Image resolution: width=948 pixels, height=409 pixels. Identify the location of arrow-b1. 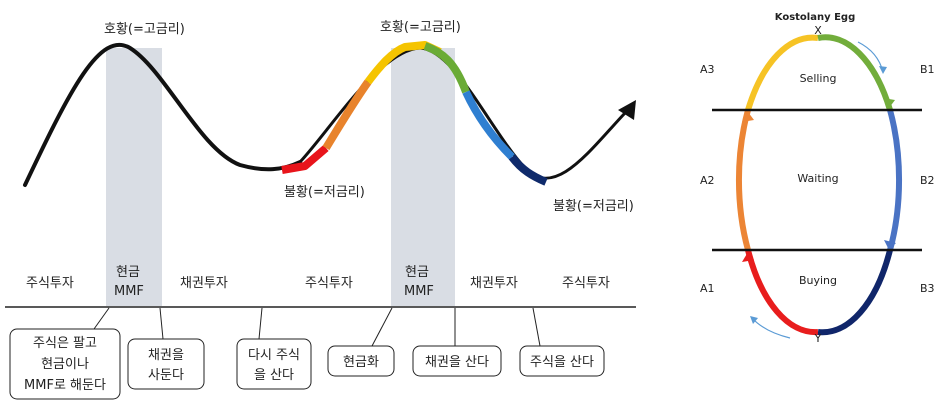
(889, 103).